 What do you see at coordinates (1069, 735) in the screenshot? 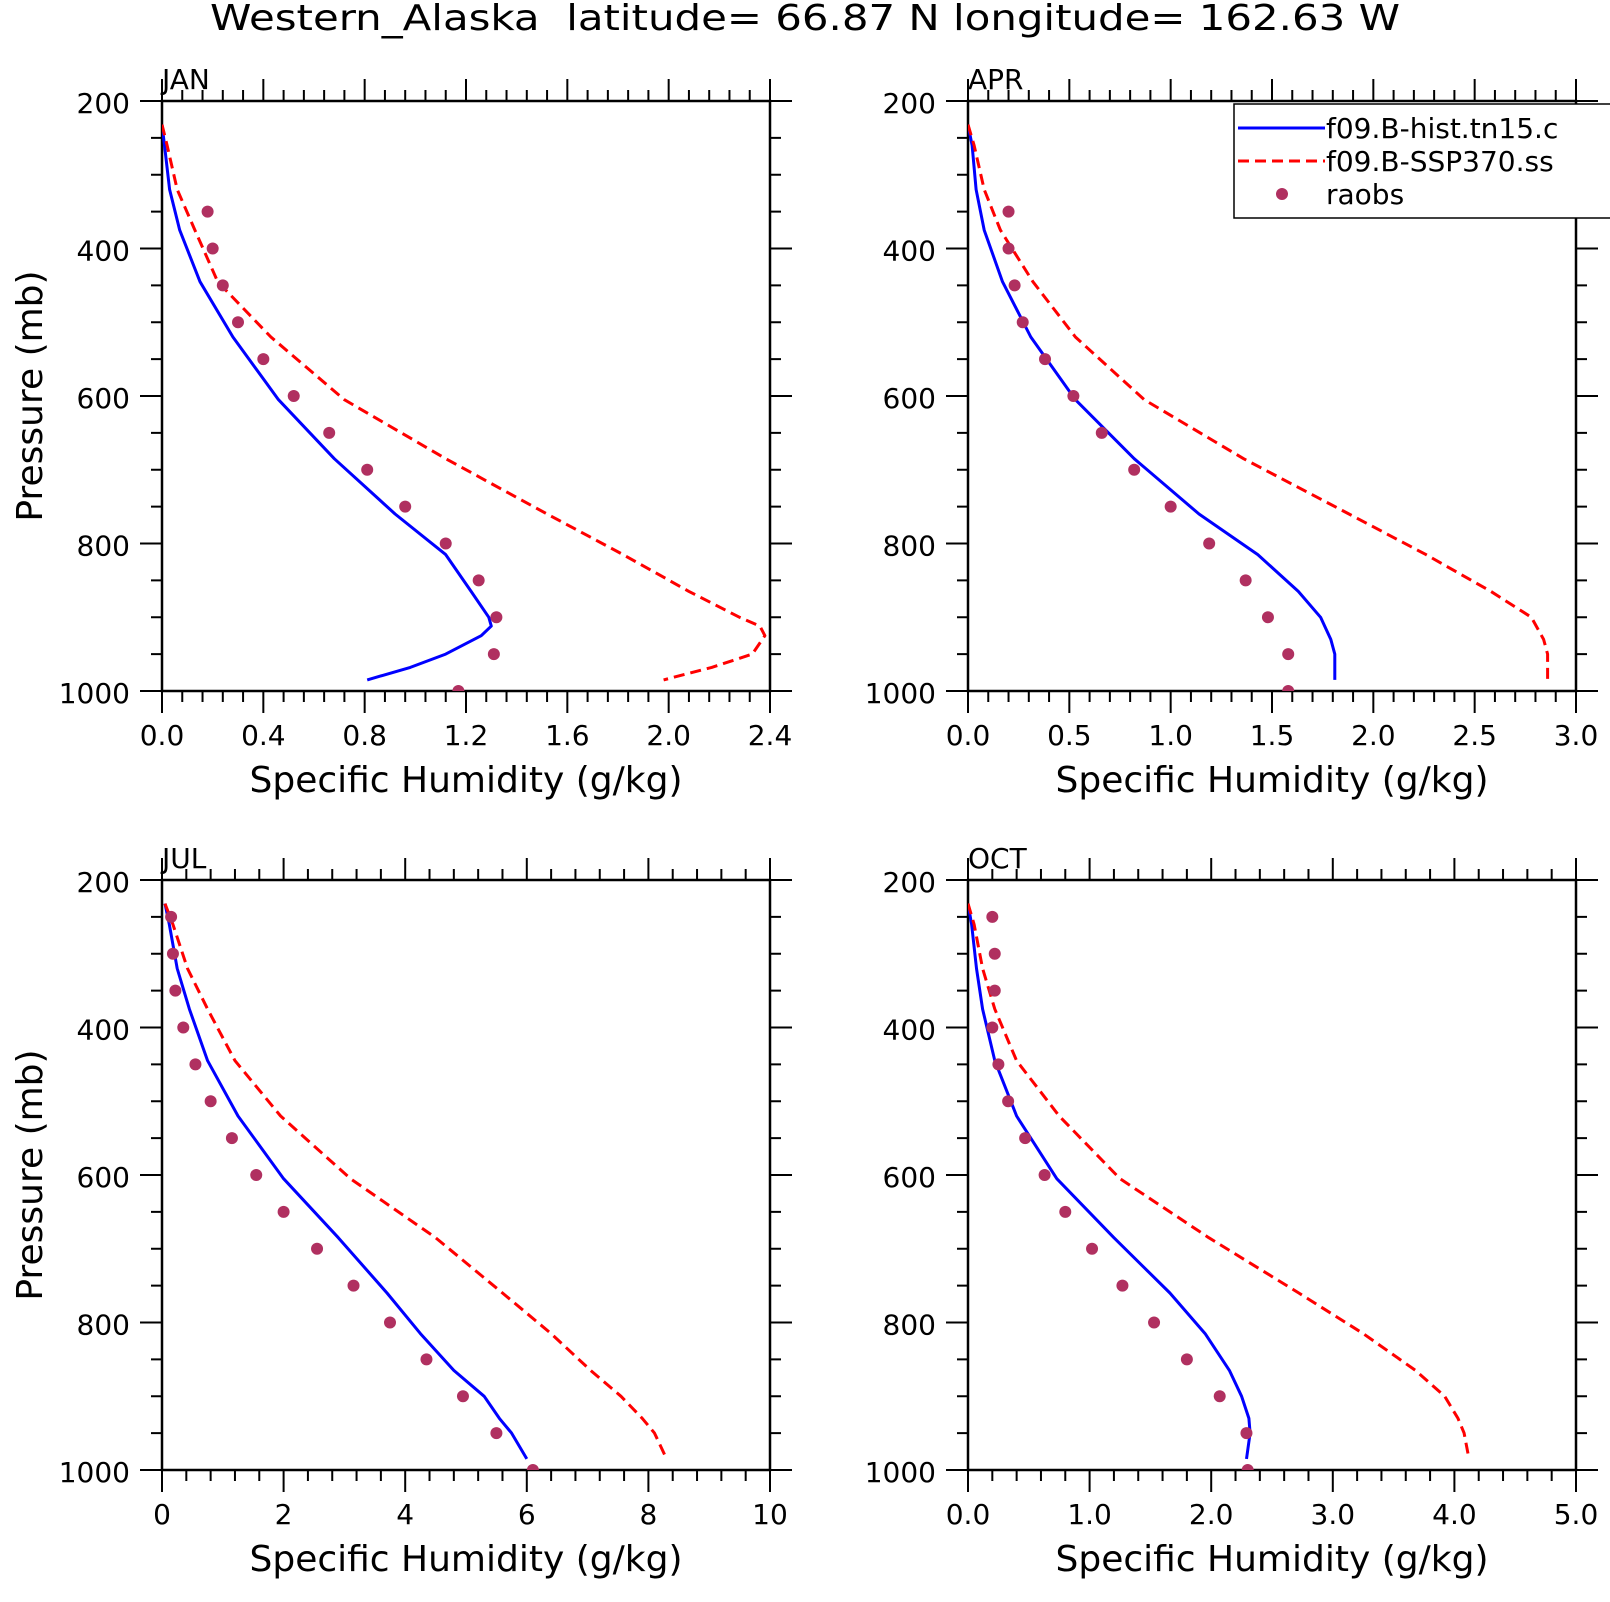
I see `x-tick-label: 0.5` at bounding box center [1069, 735].